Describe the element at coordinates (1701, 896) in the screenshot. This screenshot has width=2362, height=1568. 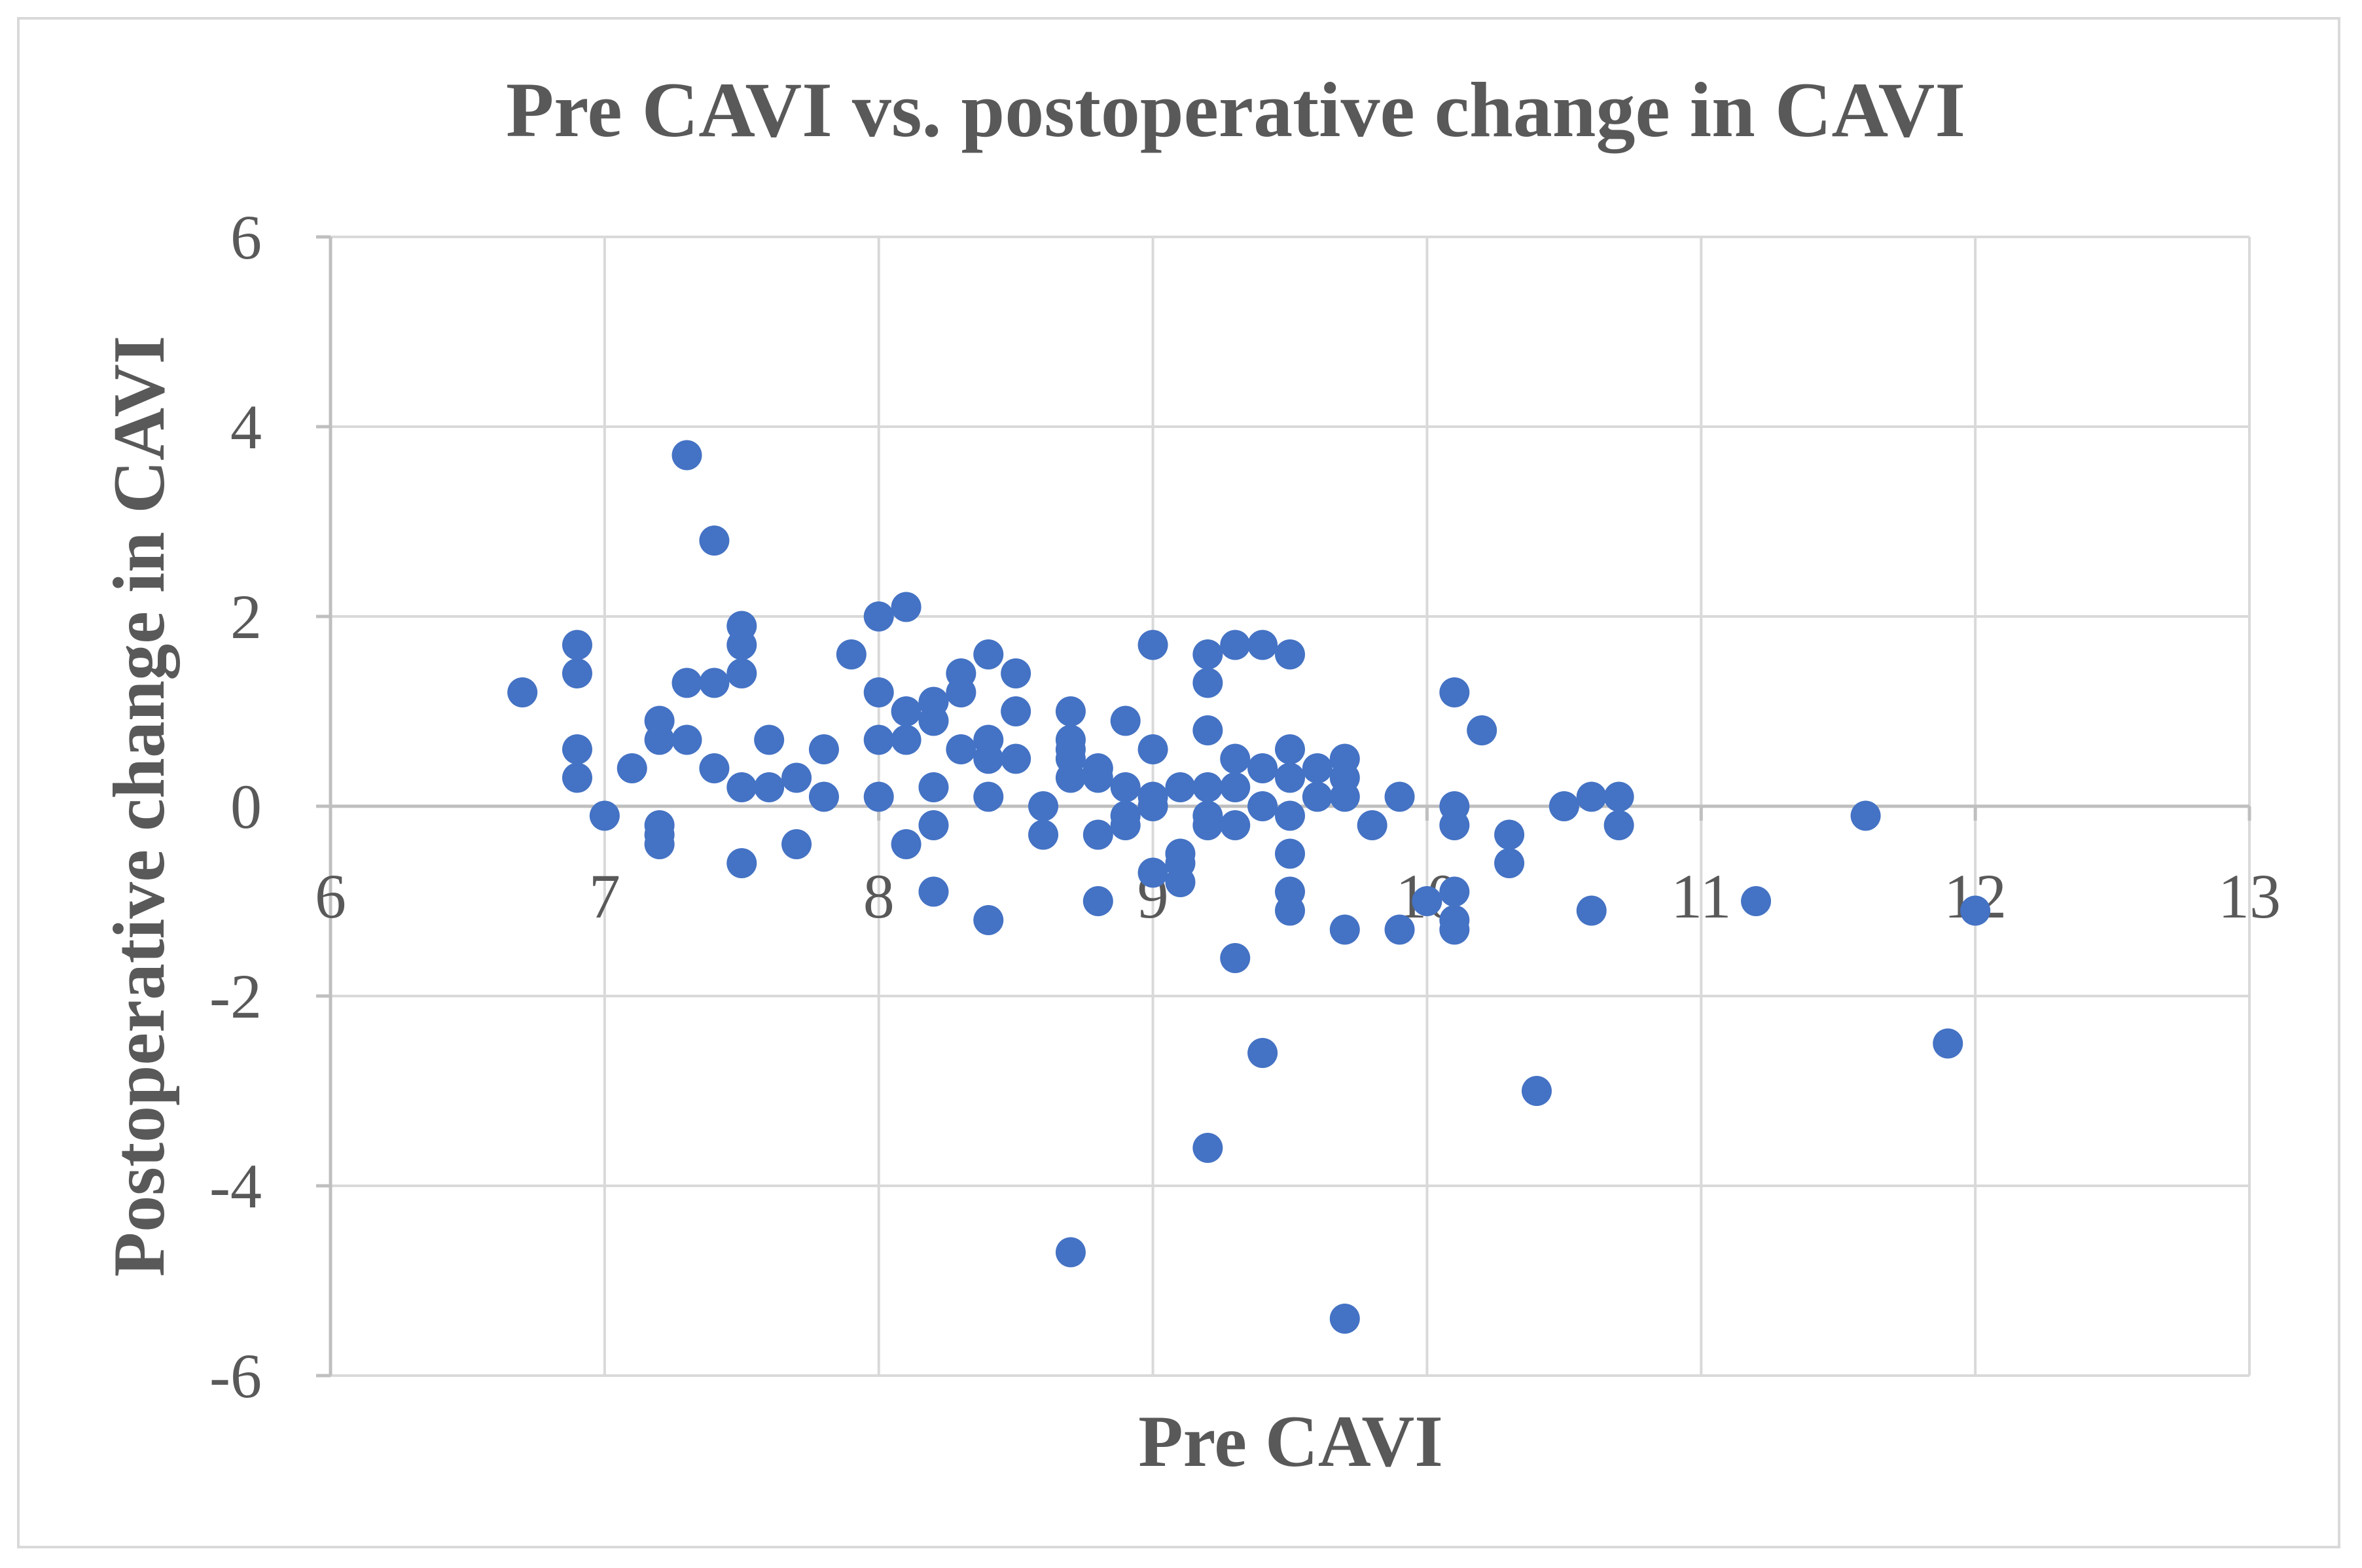
I see `x-tick-label: 11` at that location.